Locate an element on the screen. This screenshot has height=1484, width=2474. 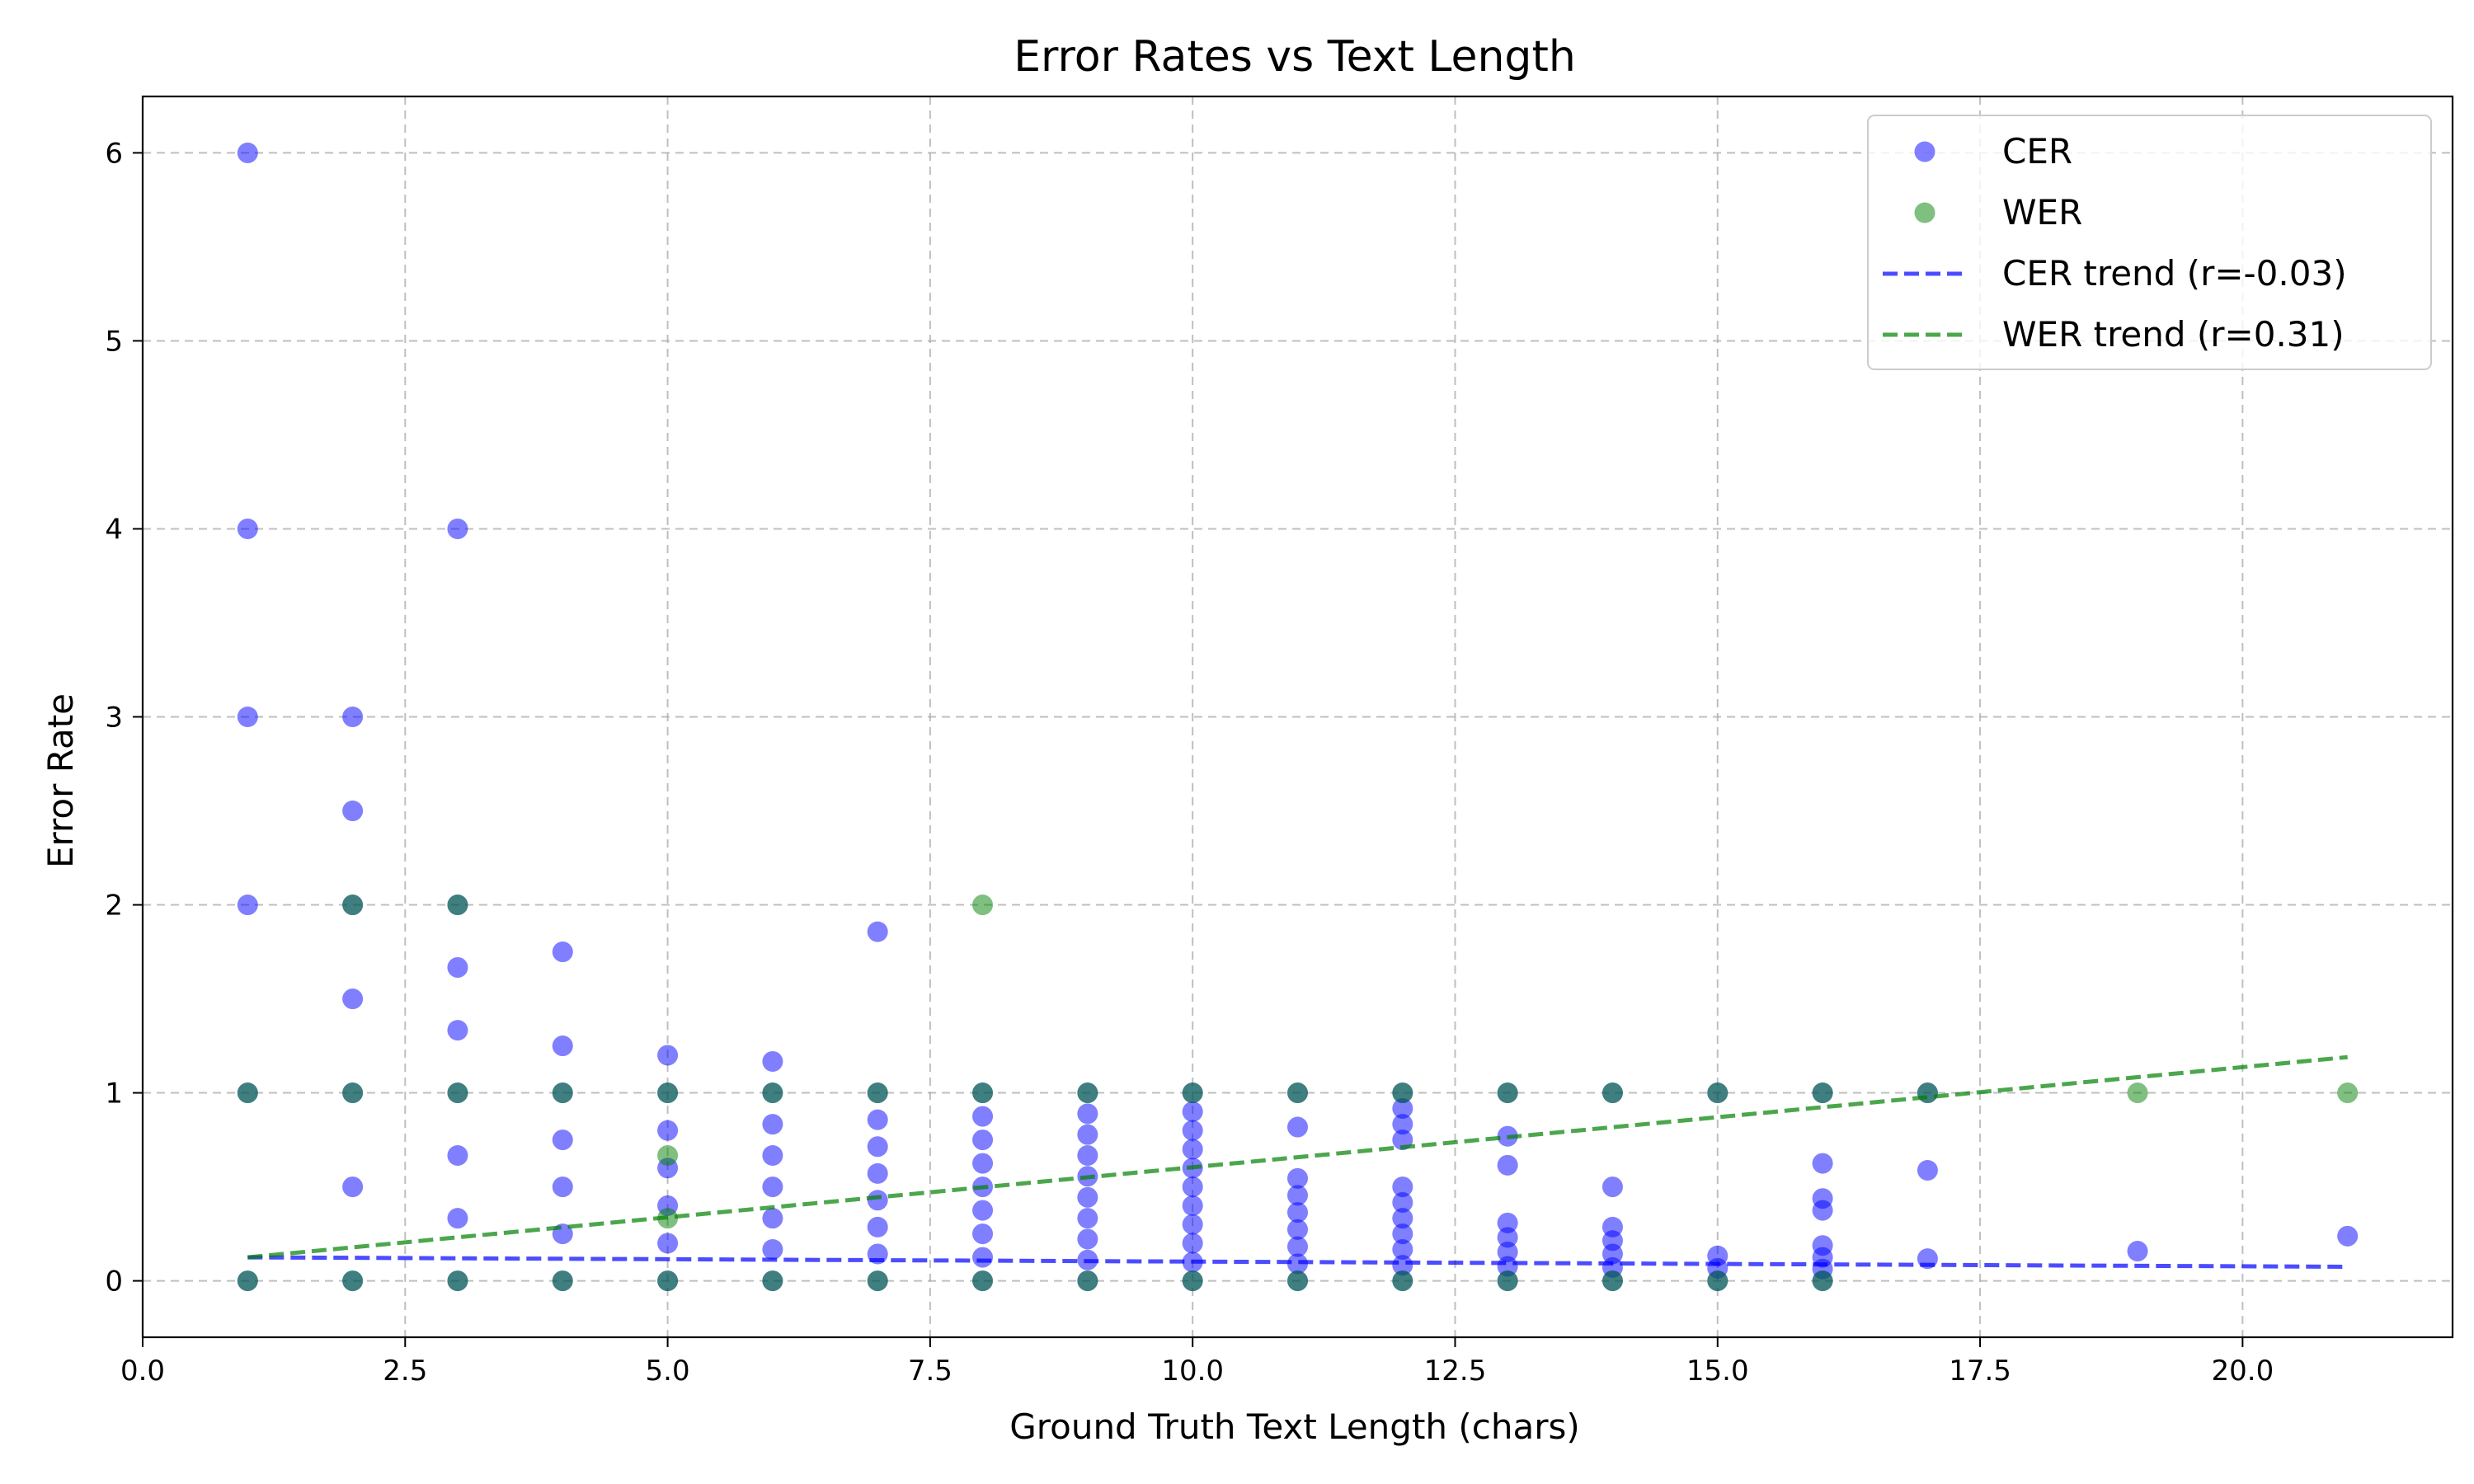
chart-title: Error Rates vs Text Length is located at coordinates (1295, 57).